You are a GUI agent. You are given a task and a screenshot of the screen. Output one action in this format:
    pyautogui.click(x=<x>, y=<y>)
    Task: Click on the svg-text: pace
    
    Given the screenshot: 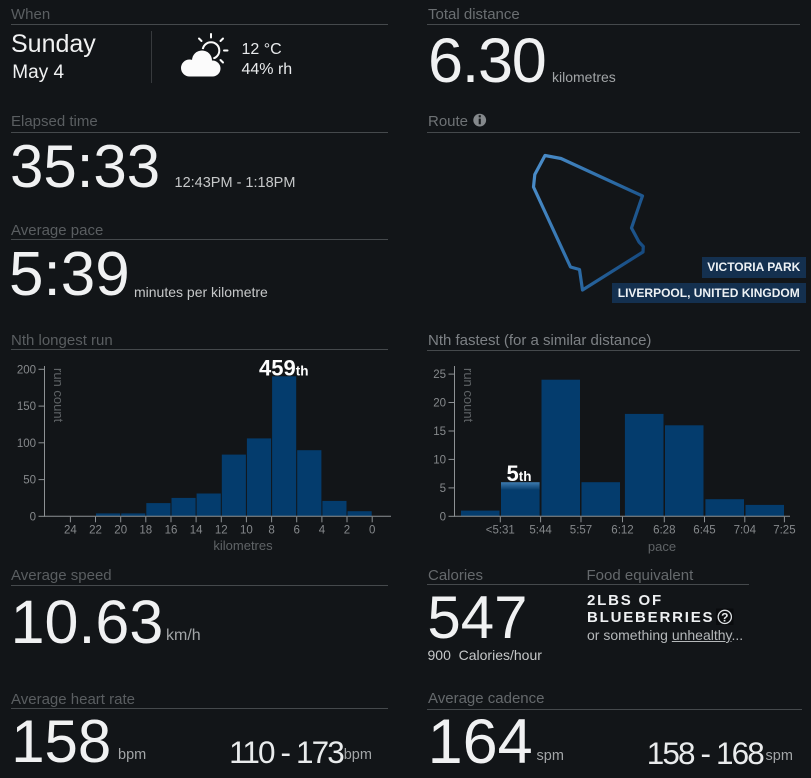 What is the action you would take?
    pyautogui.click(x=662, y=546)
    